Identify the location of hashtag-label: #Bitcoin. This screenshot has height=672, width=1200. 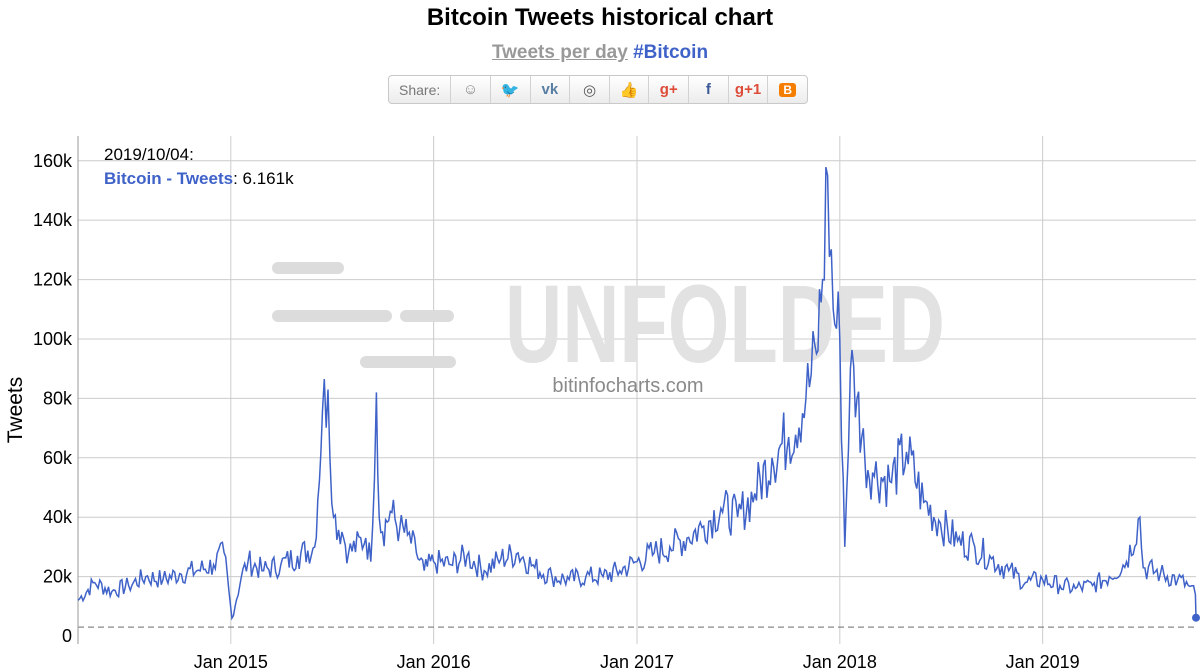
(671, 52).